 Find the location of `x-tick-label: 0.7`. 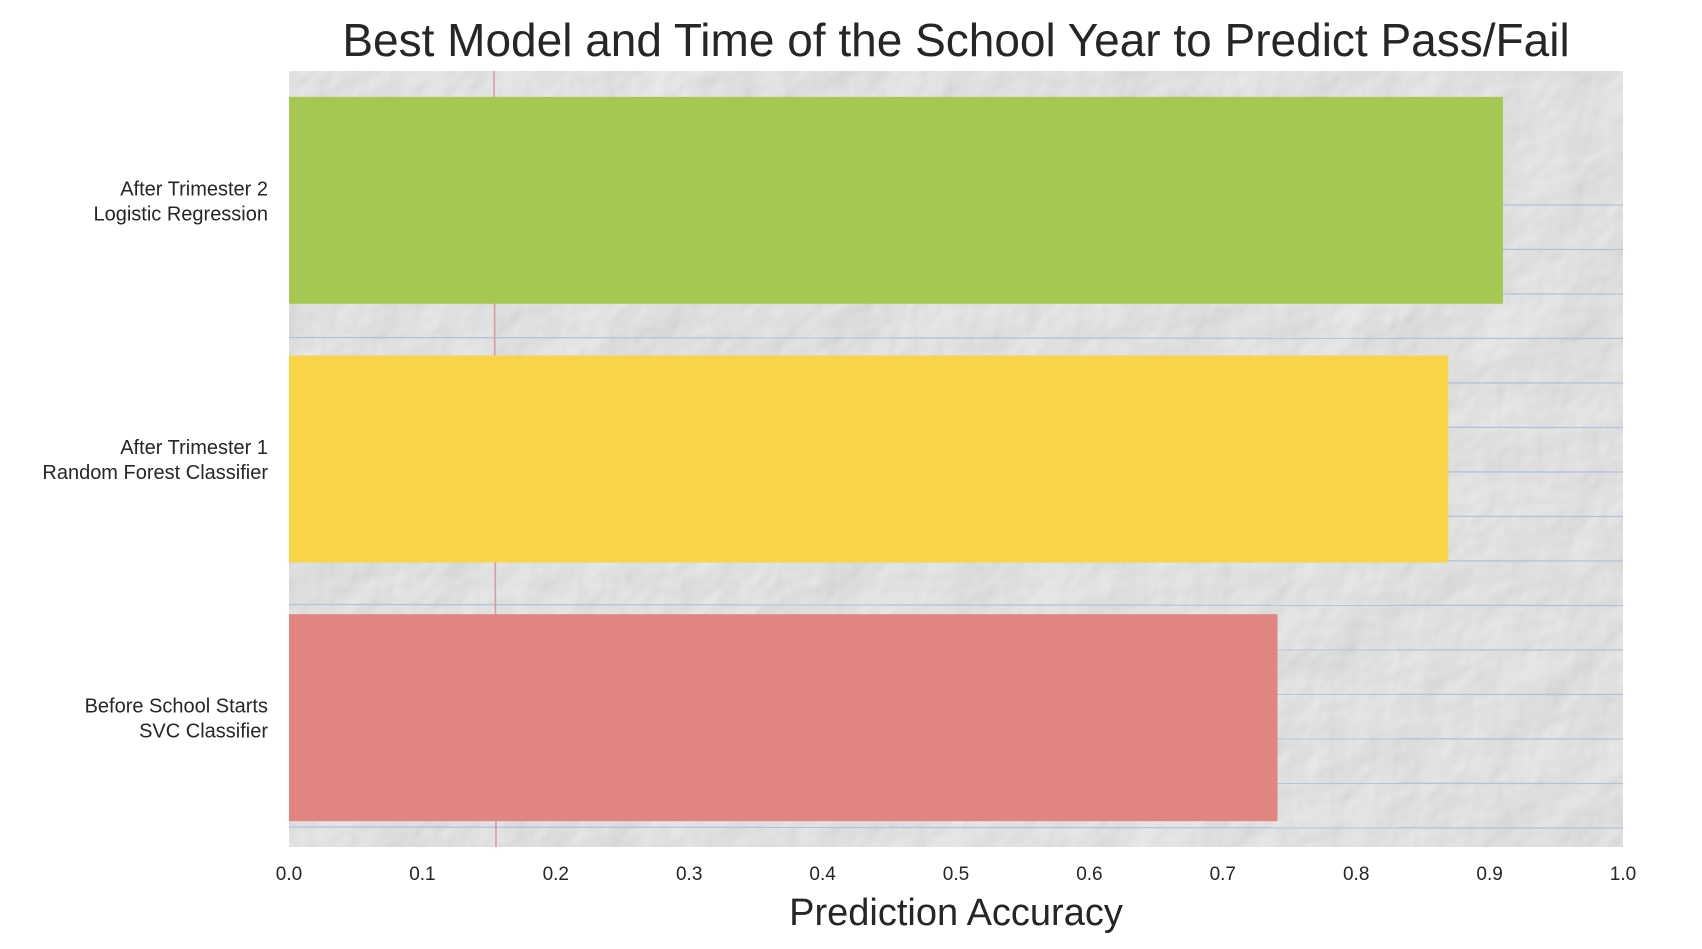

x-tick-label: 0.7 is located at coordinates (1223, 874).